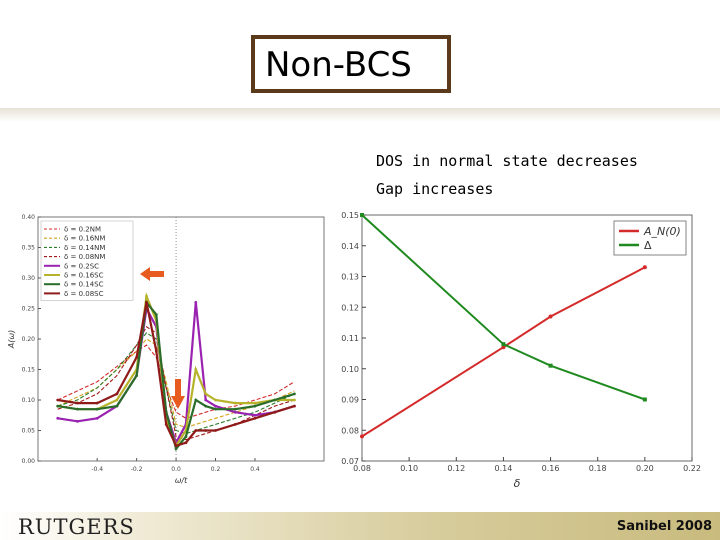 This screenshot has width=720, height=540. Describe the element at coordinates (84, 285) in the screenshot. I see `legend-label: δ = 0.14SC` at that location.